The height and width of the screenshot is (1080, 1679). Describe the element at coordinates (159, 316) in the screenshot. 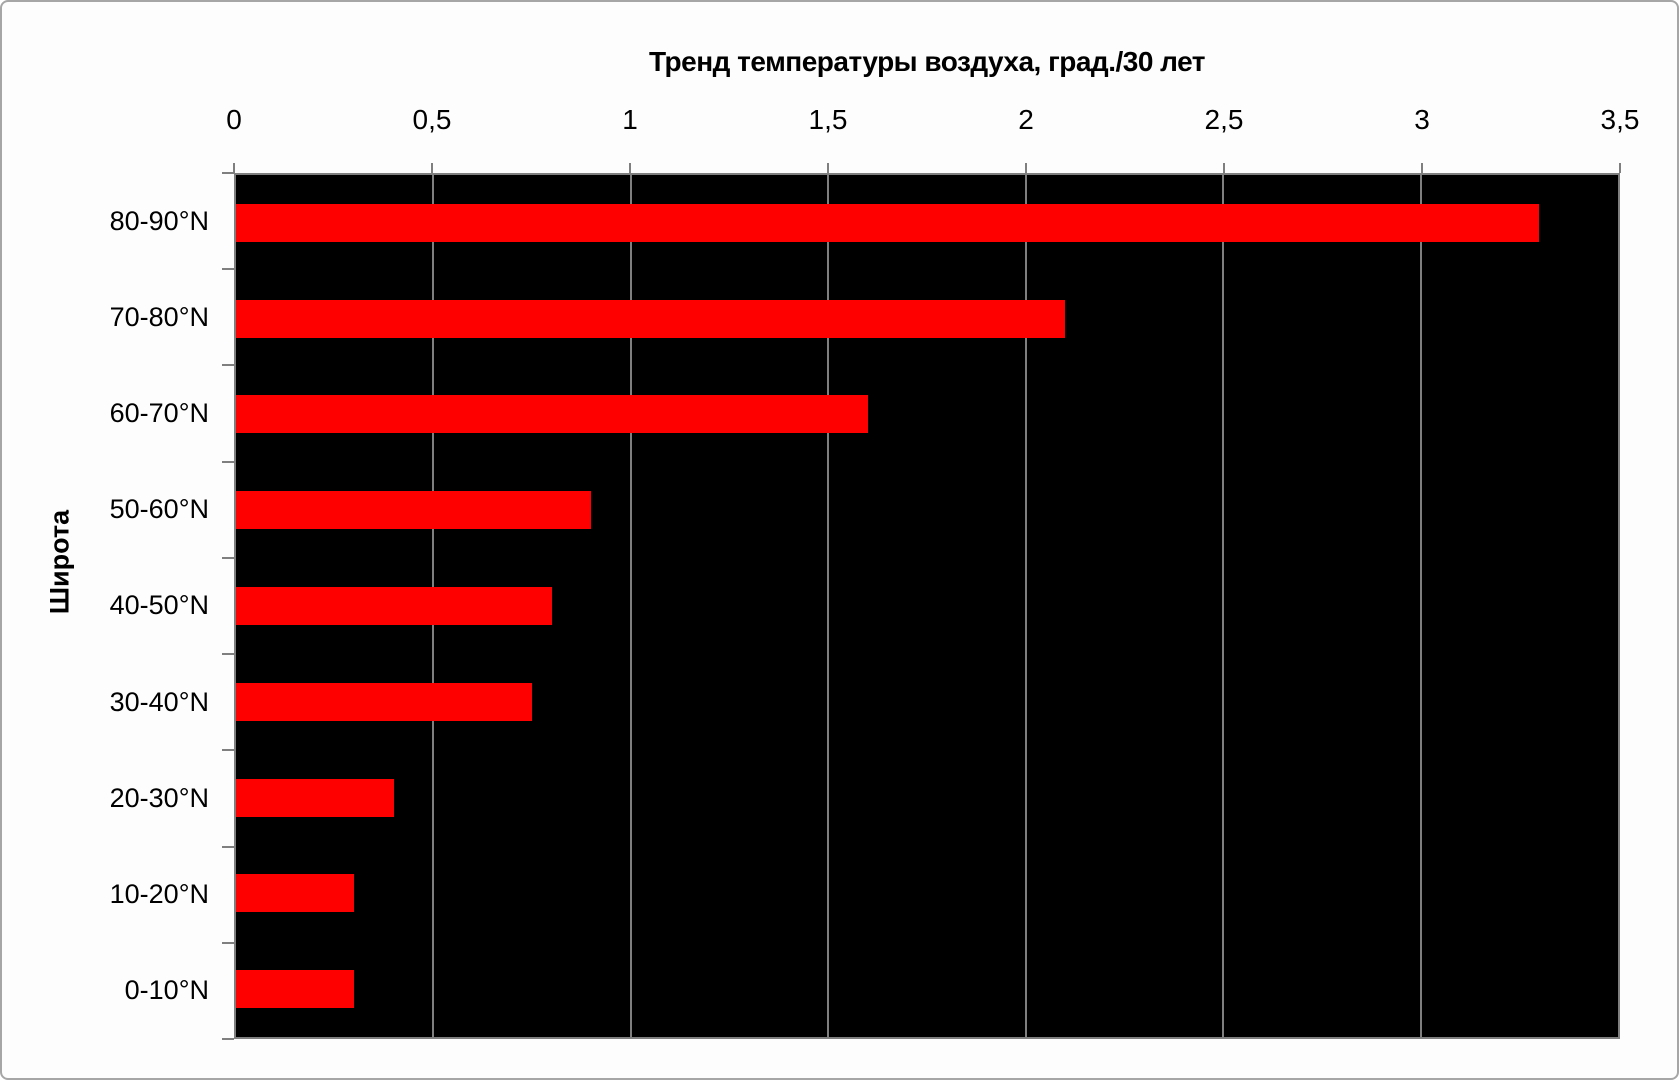

I see `y-category-label: 70-80°N` at that location.